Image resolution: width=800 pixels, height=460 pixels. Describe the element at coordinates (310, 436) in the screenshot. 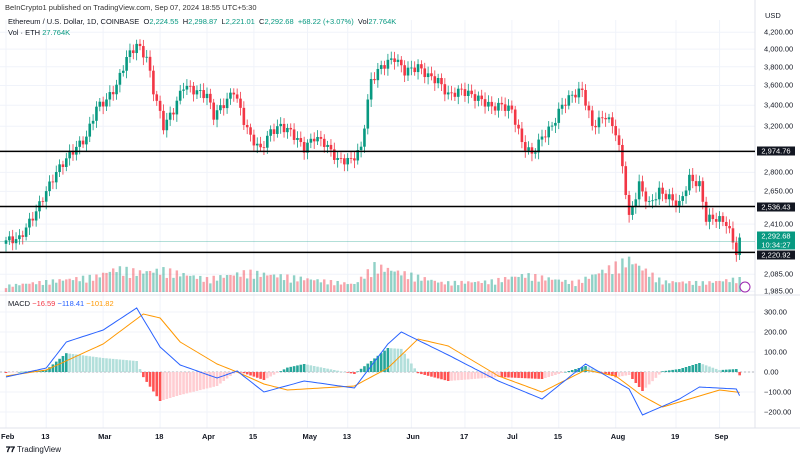

I see `time-tick: May` at that location.